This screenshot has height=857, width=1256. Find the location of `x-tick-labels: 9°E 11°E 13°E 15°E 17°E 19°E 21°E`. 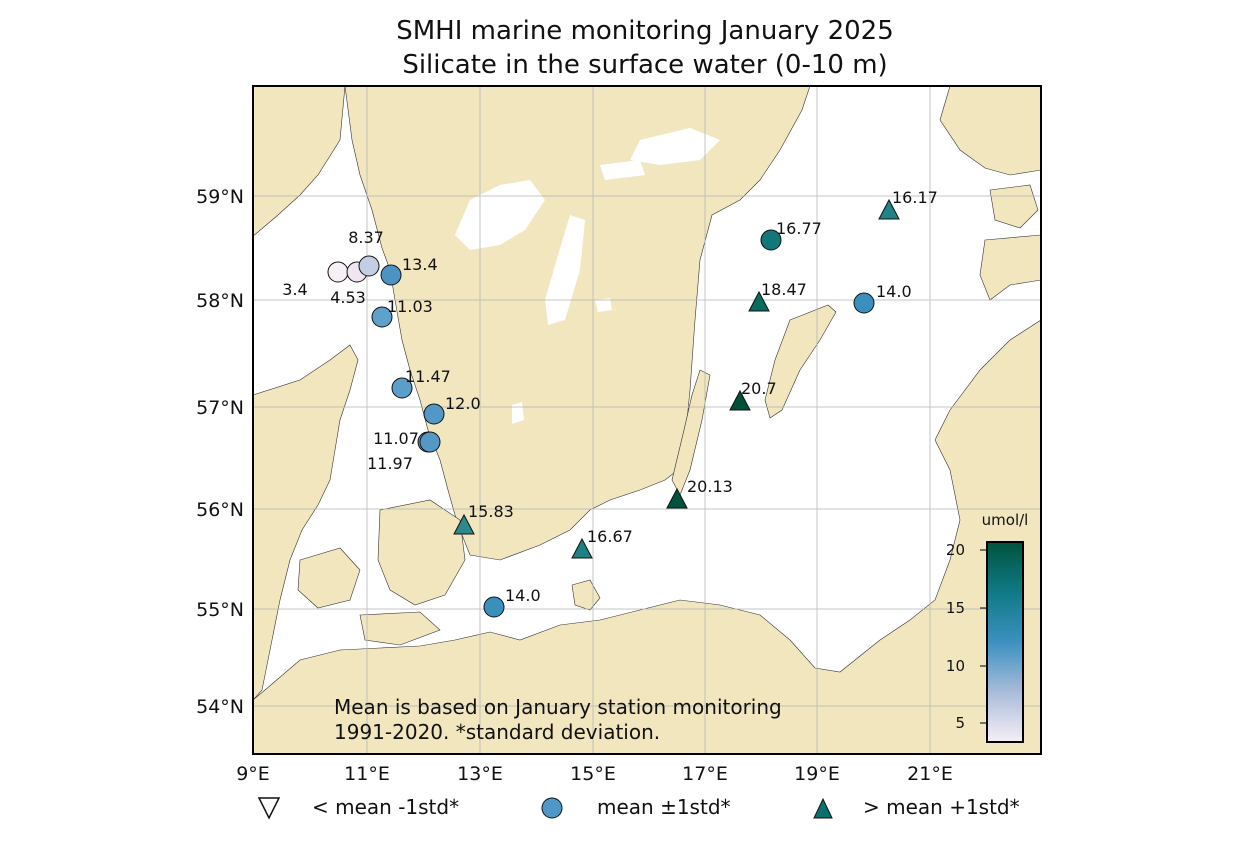

x-tick-labels: 9°E 11°E 13°E 15°E 17°E 19°E 21°E is located at coordinates (594, 774).